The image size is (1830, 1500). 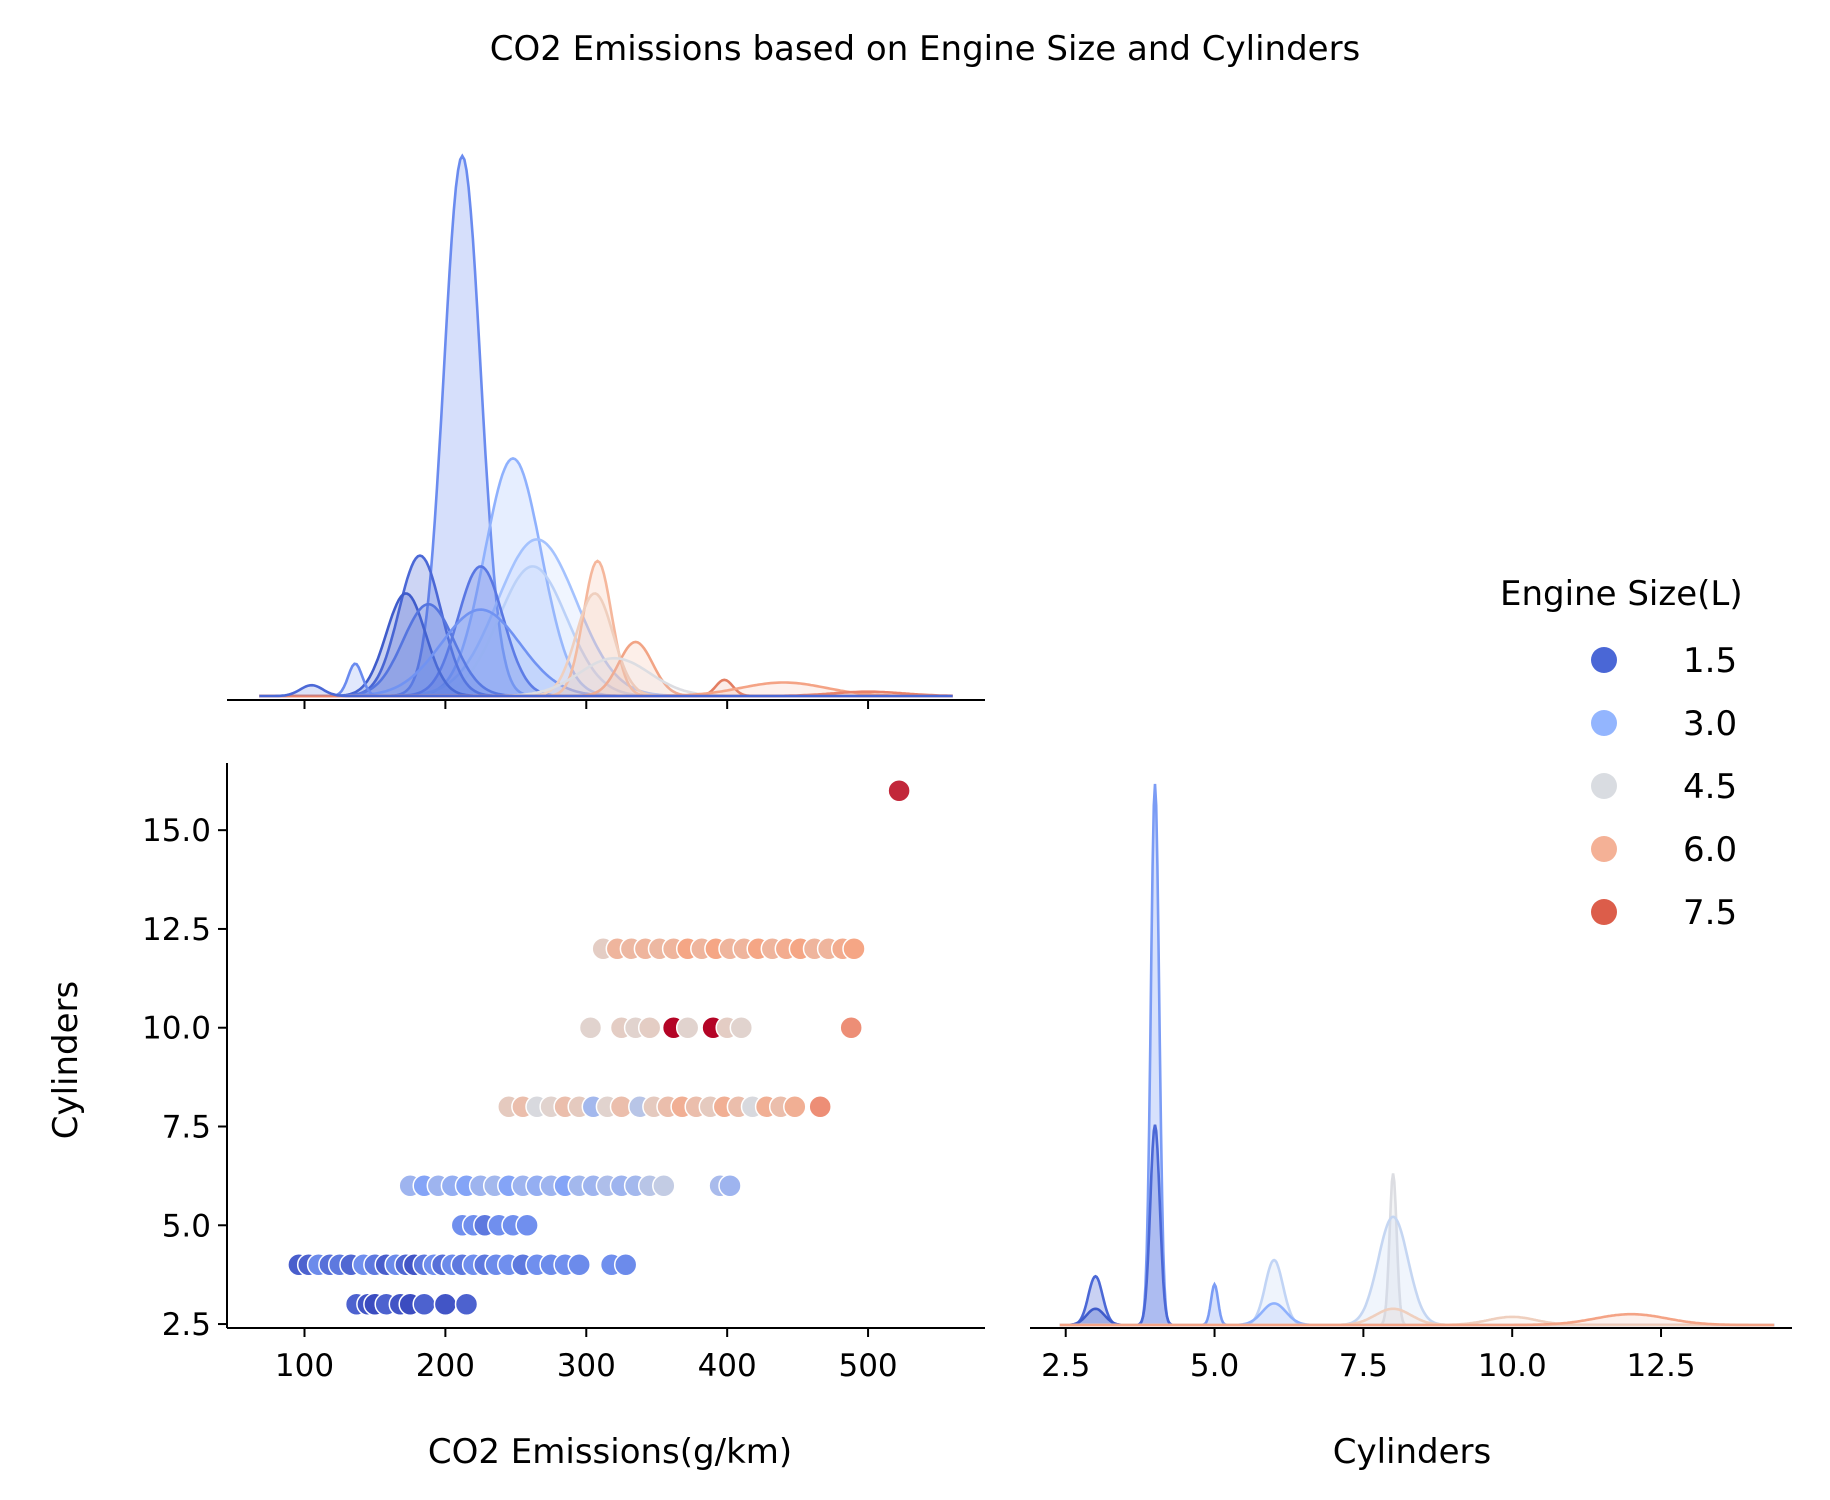 What do you see at coordinates (445, 1366) in the screenshot?
I see `scatter-x-tick-label-1: 200` at bounding box center [445, 1366].